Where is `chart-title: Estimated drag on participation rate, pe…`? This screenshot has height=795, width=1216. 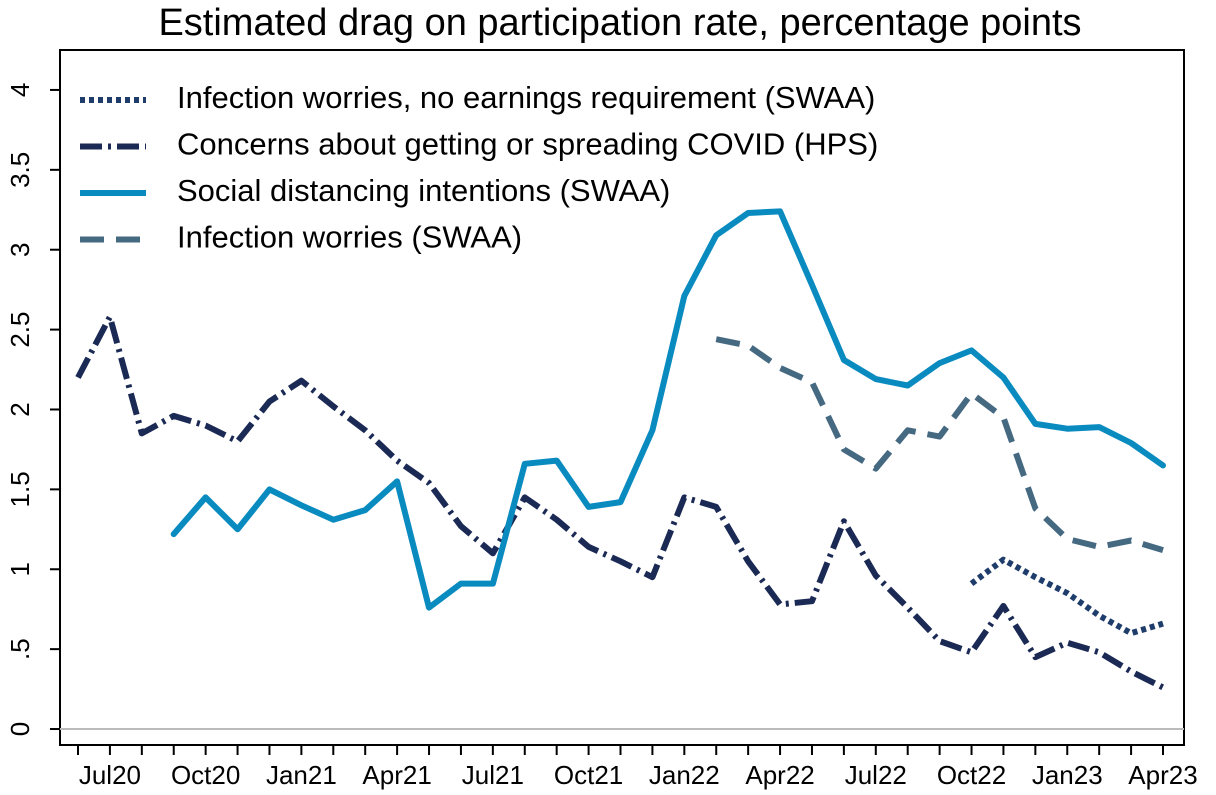
chart-title: Estimated drag on participation rate, pe… is located at coordinates (619, 23).